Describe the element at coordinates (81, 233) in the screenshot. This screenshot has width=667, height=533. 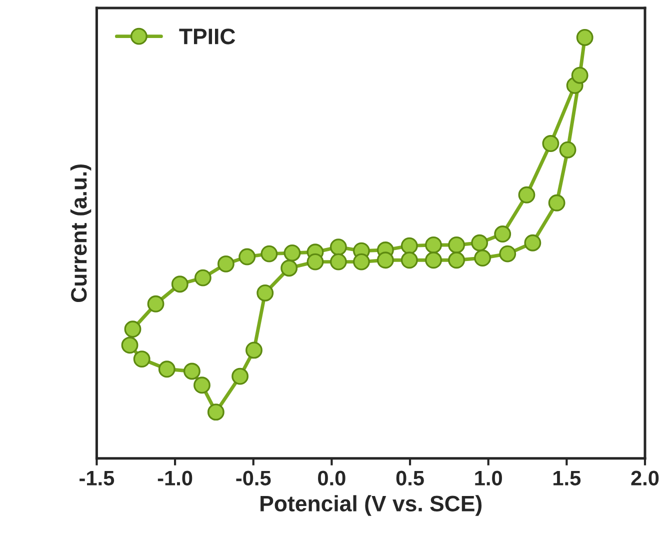
I see `y-axis-title: Current (a.u.)` at that location.